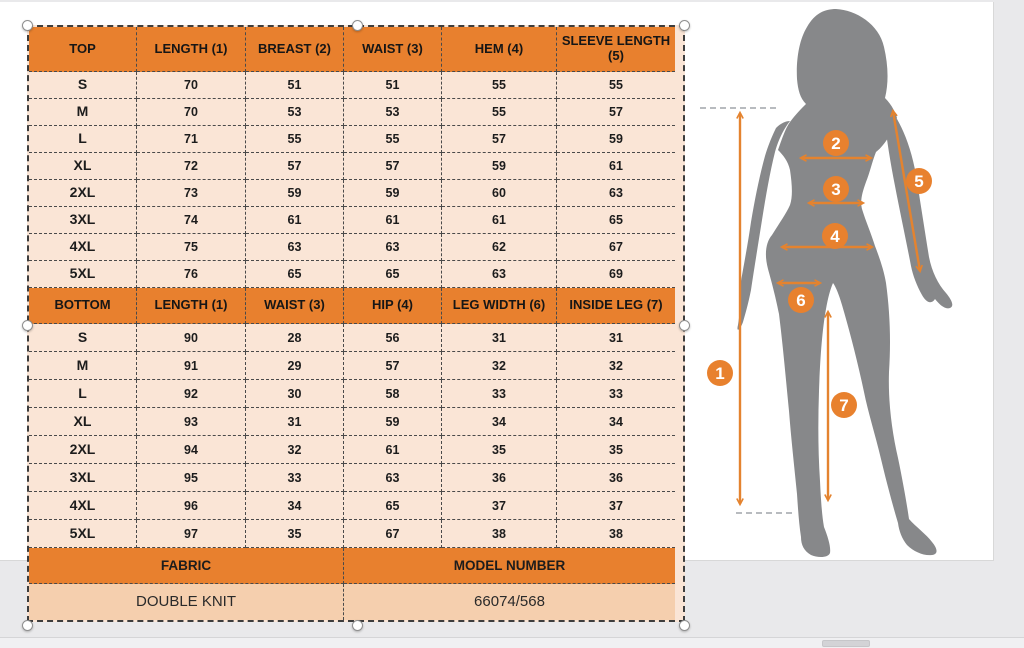  What do you see at coordinates (186, 602) in the screenshot?
I see `fabric-value-cell: DOUBLE KNIT` at bounding box center [186, 602].